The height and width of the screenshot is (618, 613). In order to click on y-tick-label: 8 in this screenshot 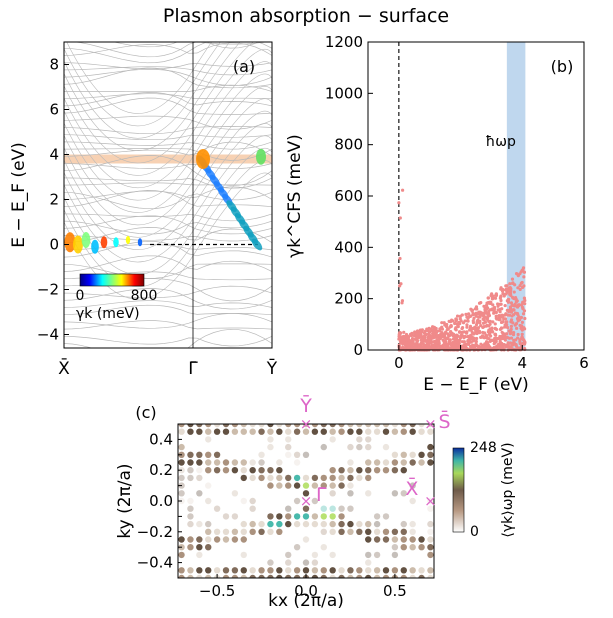, I will do `click(54, 65)`.